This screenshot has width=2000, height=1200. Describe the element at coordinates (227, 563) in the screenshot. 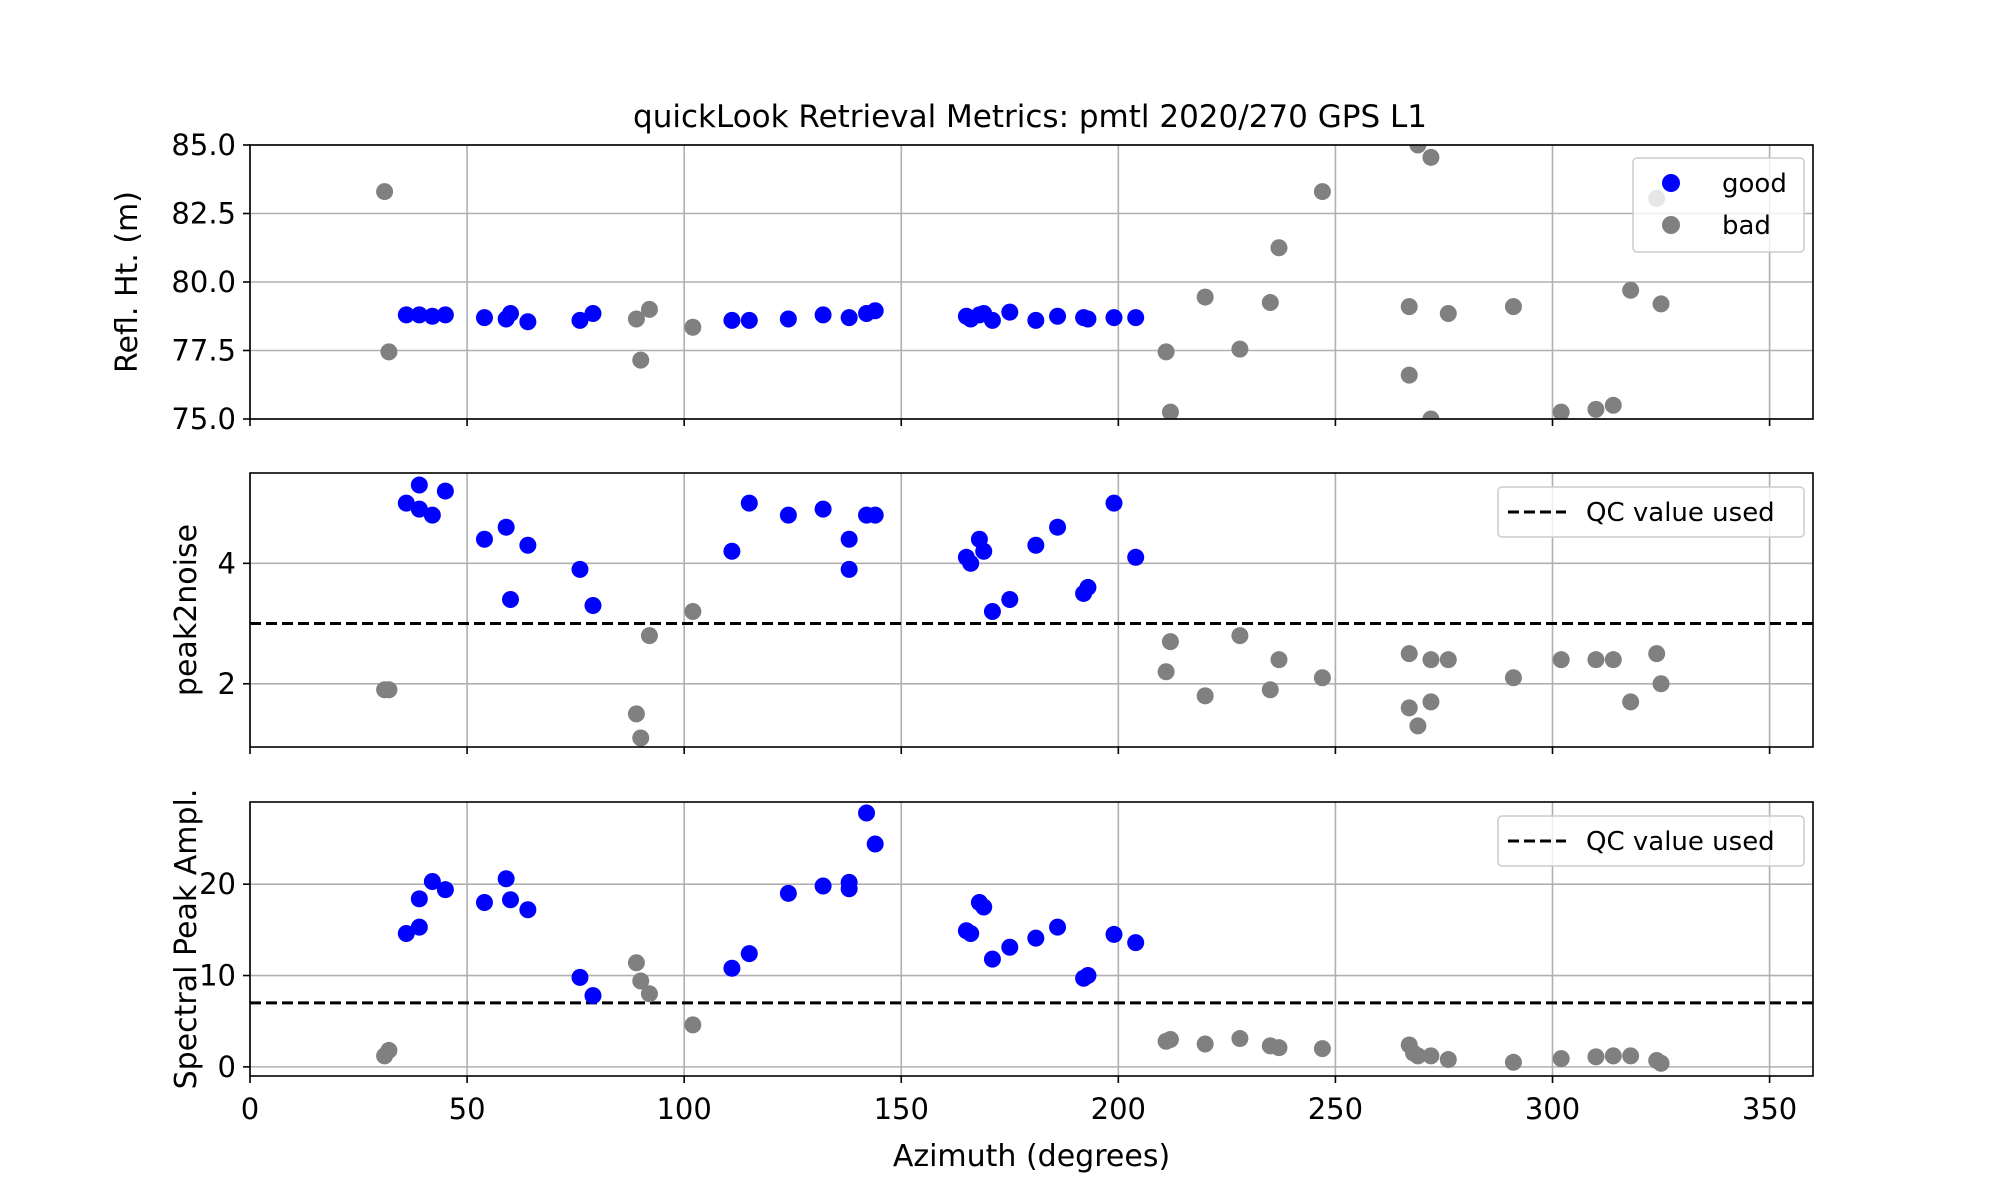

I see `y-tick-label: 4` at that location.